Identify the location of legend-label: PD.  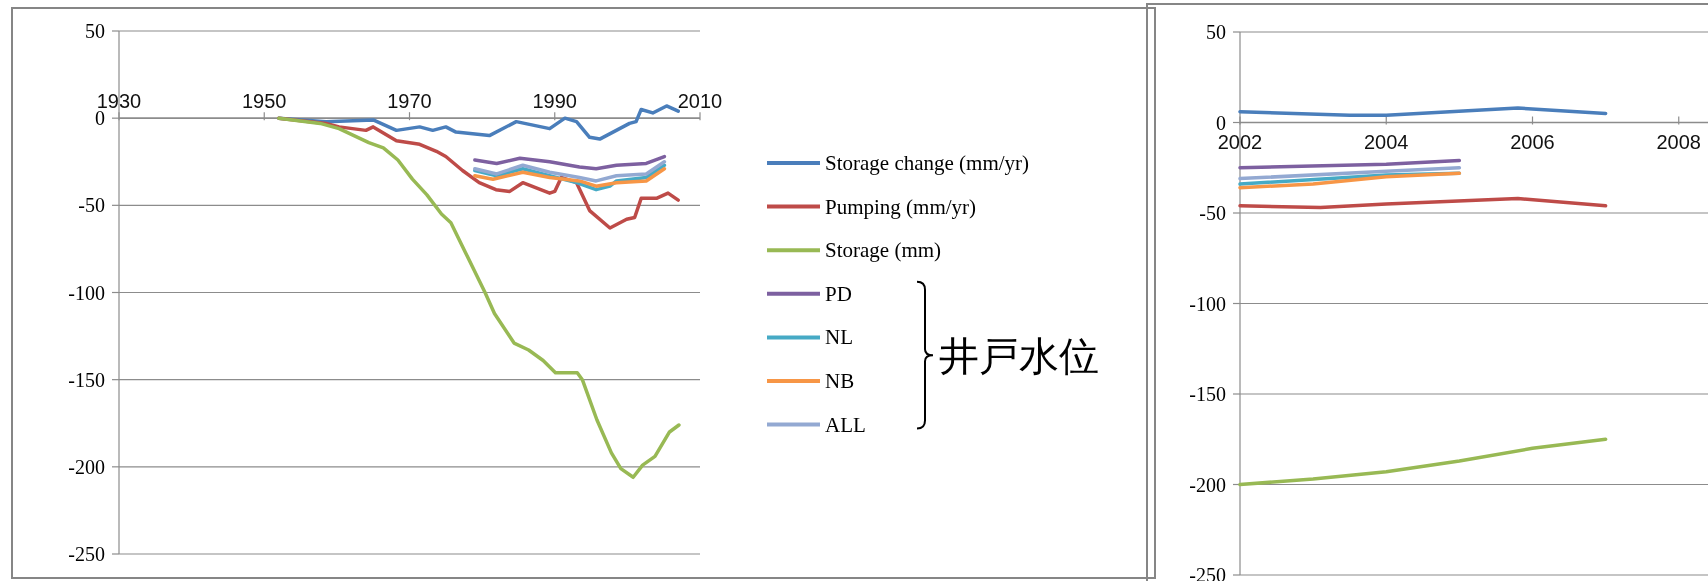
(838, 293).